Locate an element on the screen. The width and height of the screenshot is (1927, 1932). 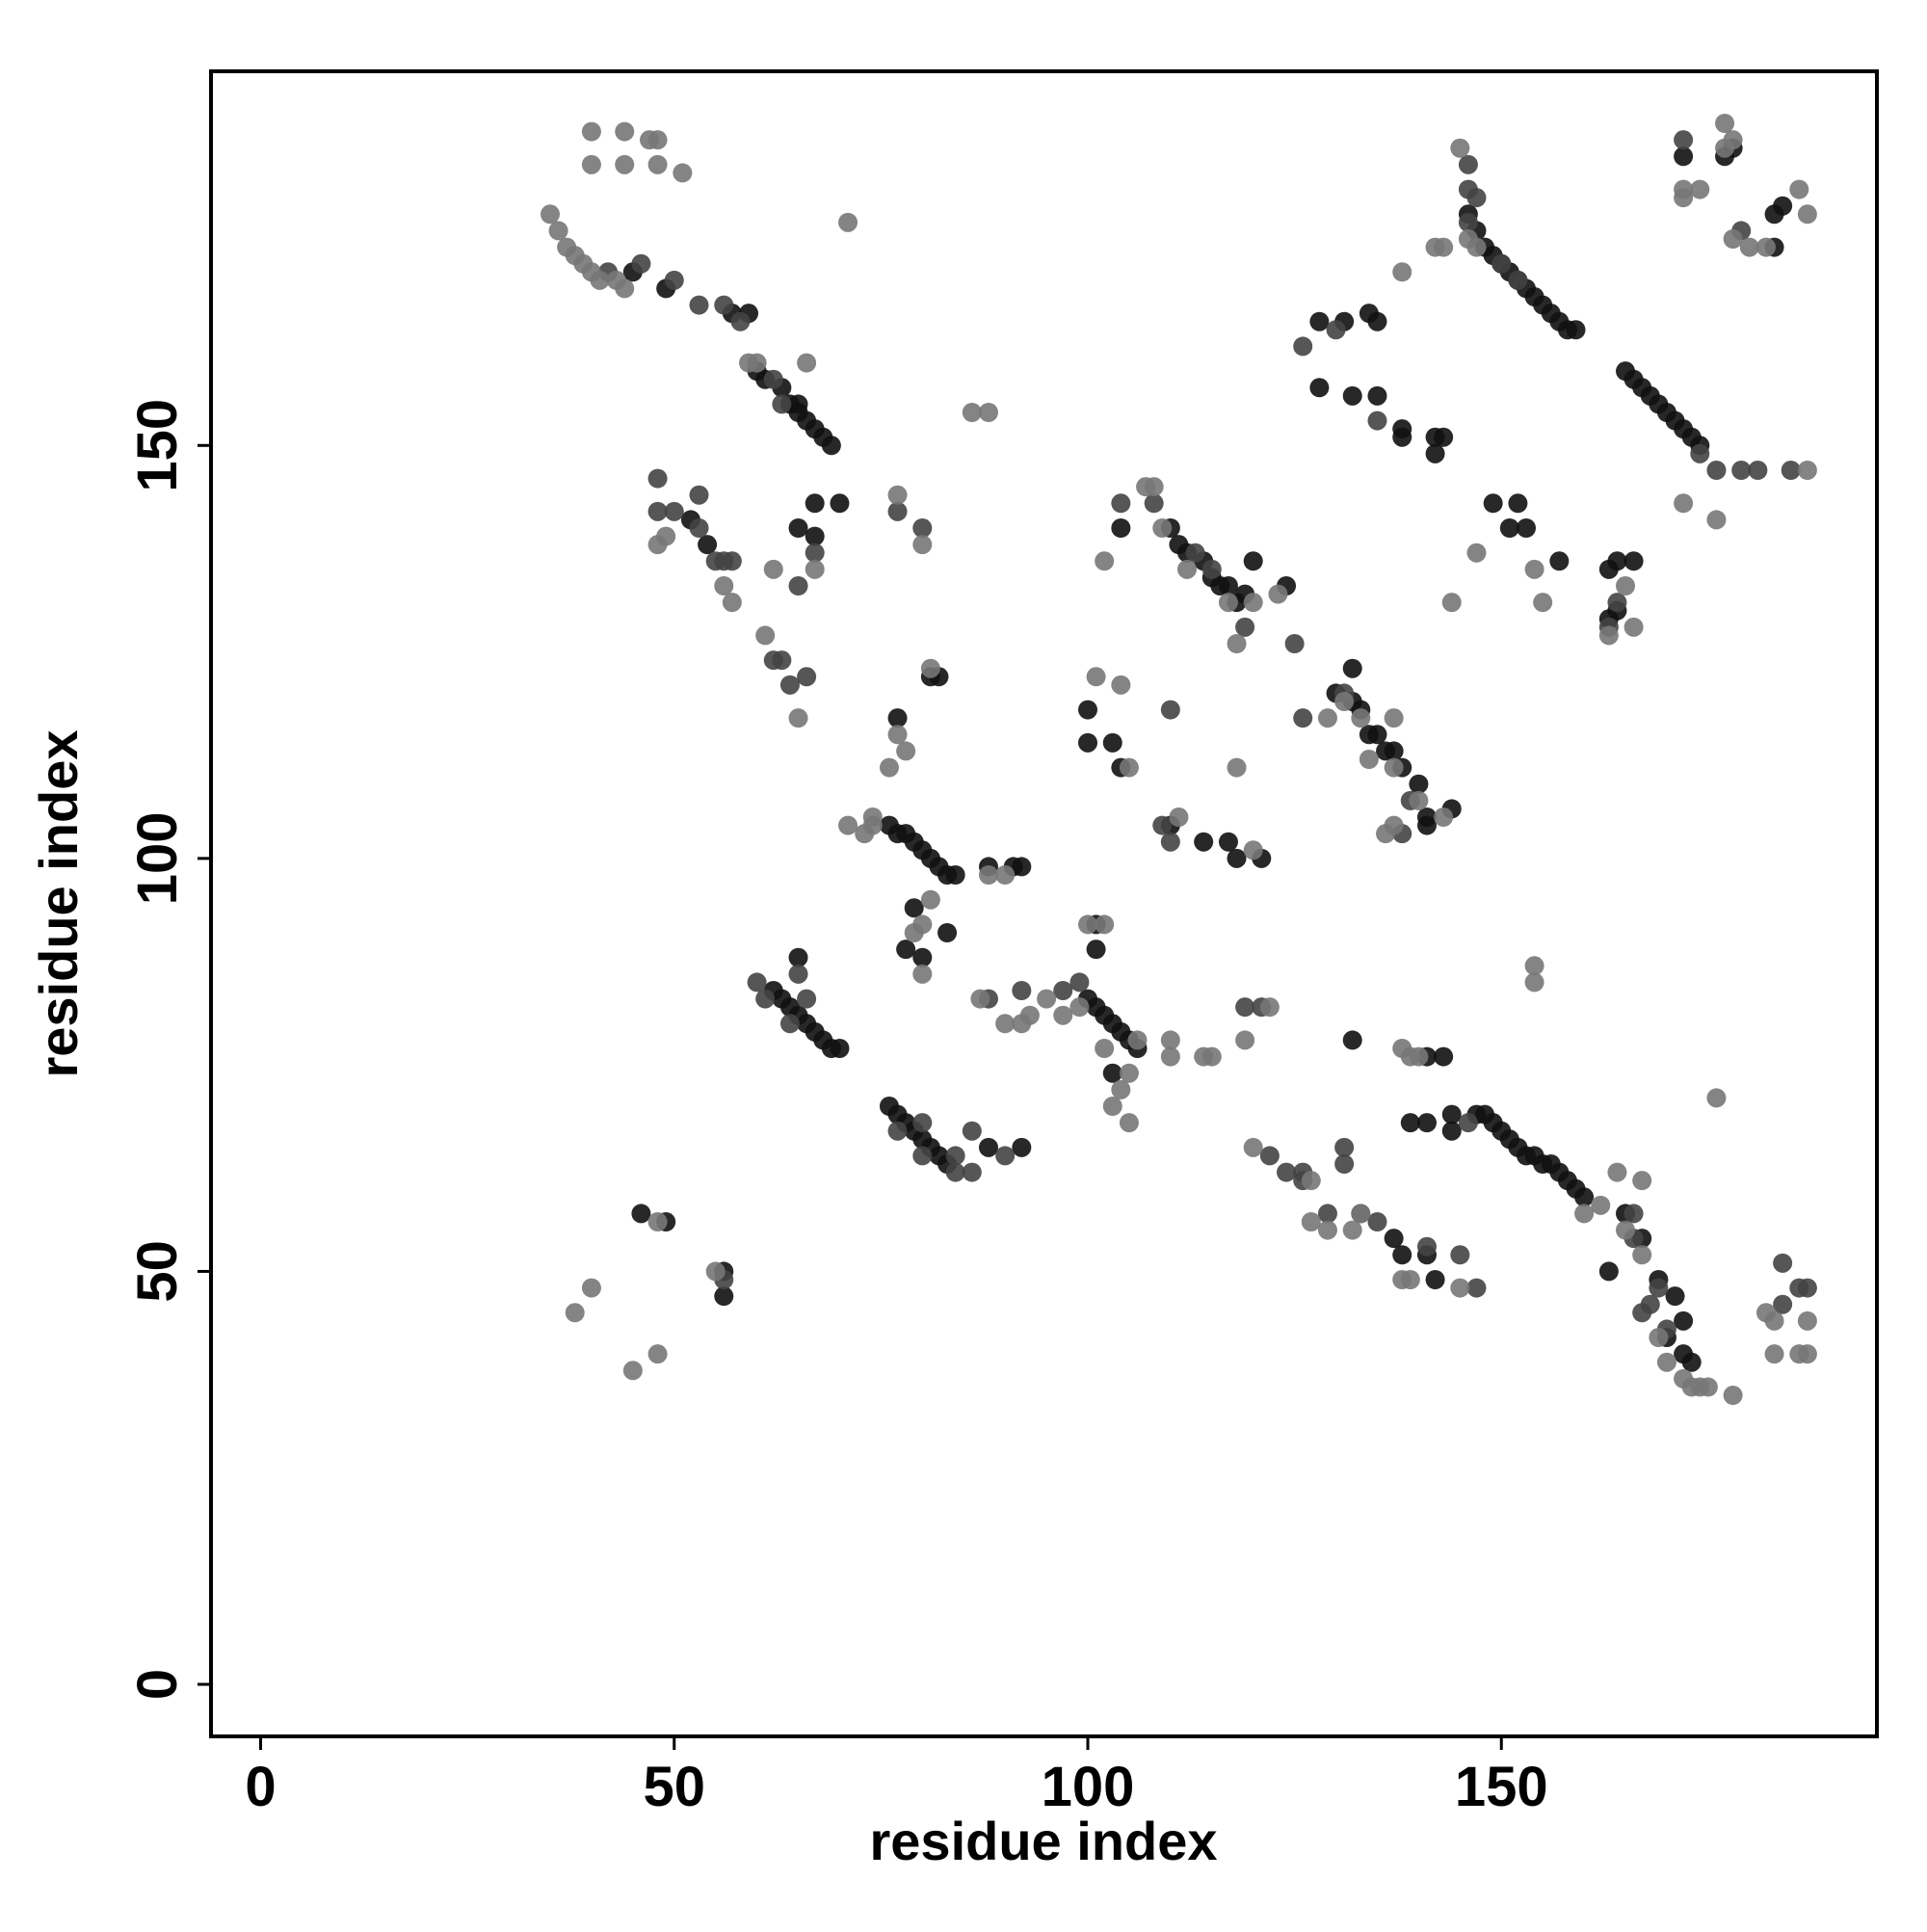
y-tick-label: 0 is located at coordinates (157, 1684).